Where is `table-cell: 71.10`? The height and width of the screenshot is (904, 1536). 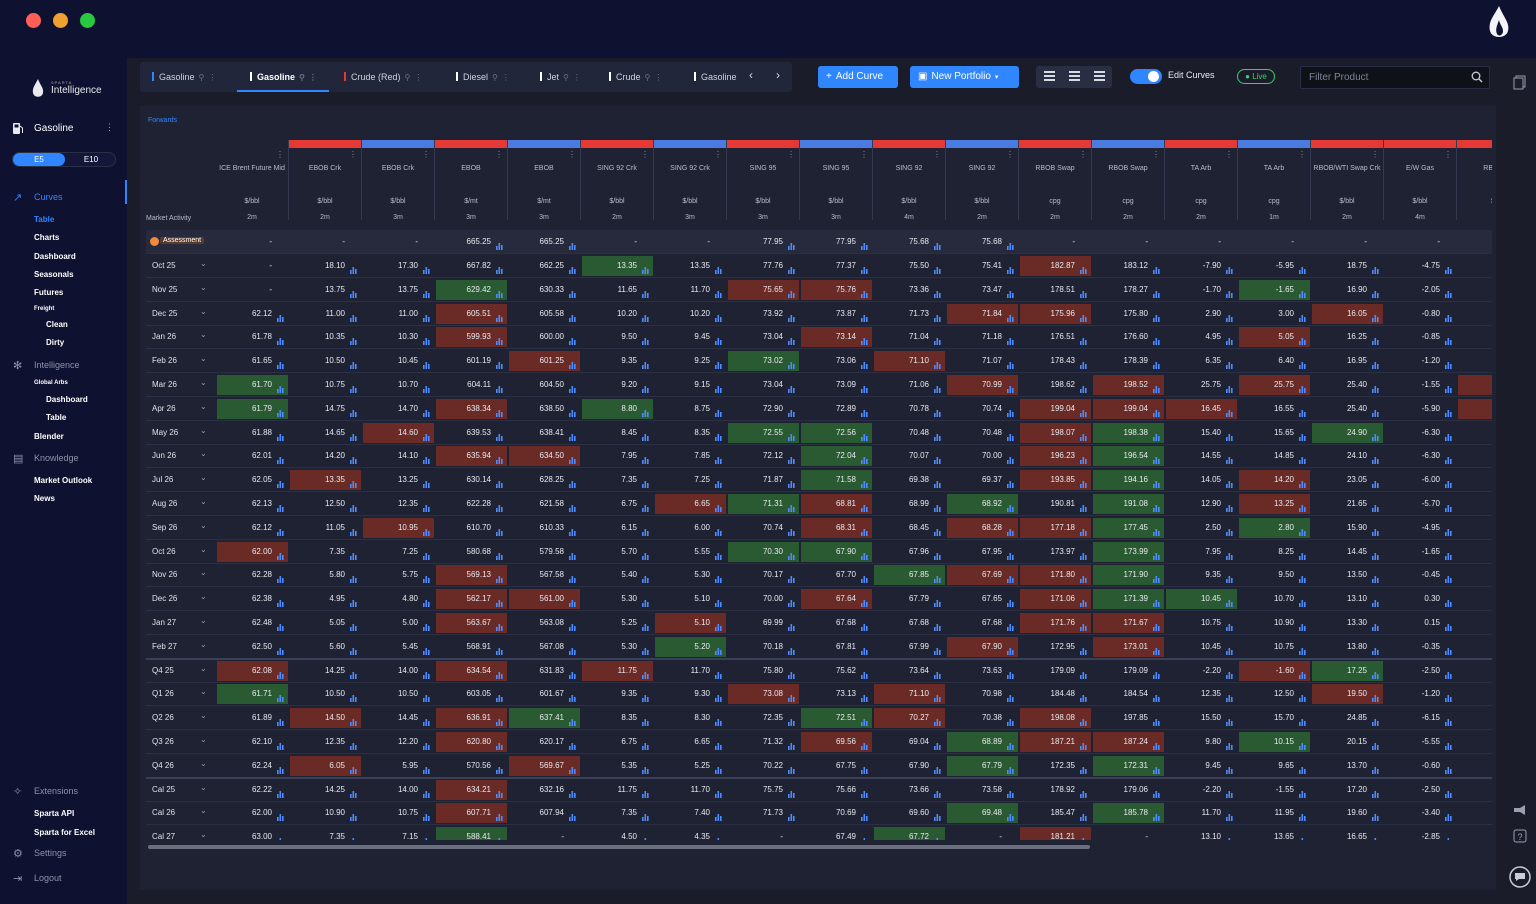 table-cell: 71.10 is located at coordinates (909, 694).